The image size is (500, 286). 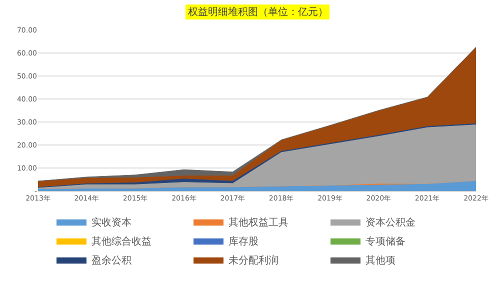 What do you see at coordinates (243, 242) in the screenshot?
I see `legend-label: 库存股` at bounding box center [243, 242].